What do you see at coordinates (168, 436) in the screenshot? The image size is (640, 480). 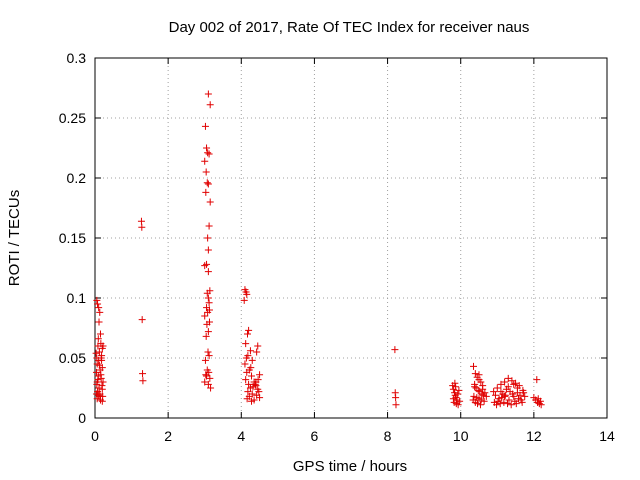 I see `x-tick-label: 2` at bounding box center [168, 436].